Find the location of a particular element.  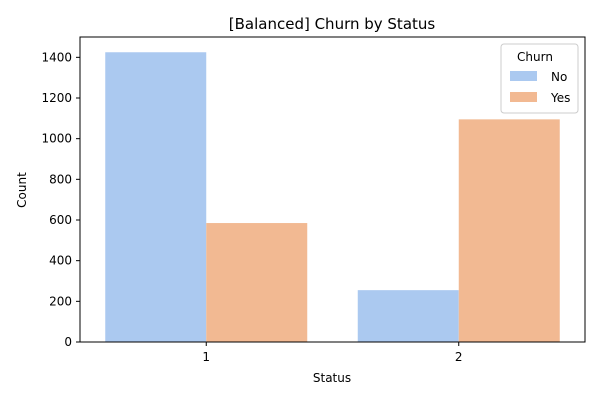

y-tick-label: 1000 is located at coordinates (56, 139).